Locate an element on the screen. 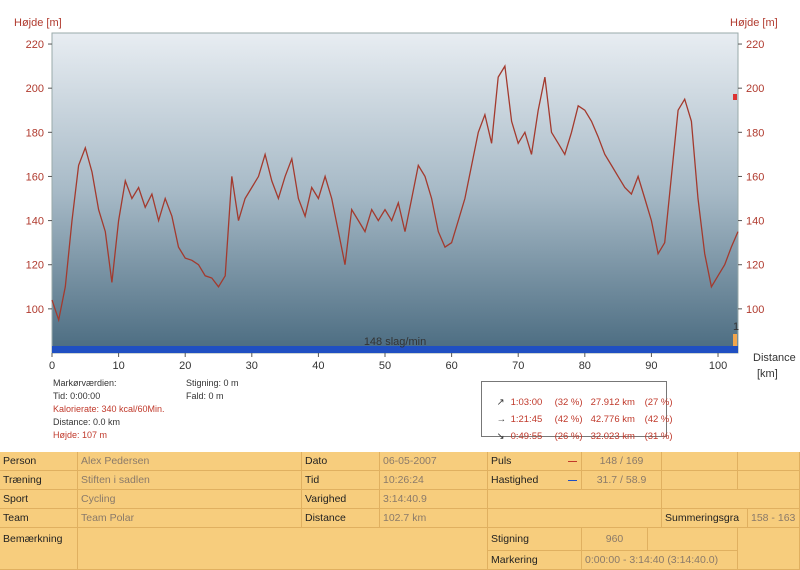 Image resolution: width=800 pixels, height=570 pixels. markering-label: Markering is located at coordinates (535, 560).